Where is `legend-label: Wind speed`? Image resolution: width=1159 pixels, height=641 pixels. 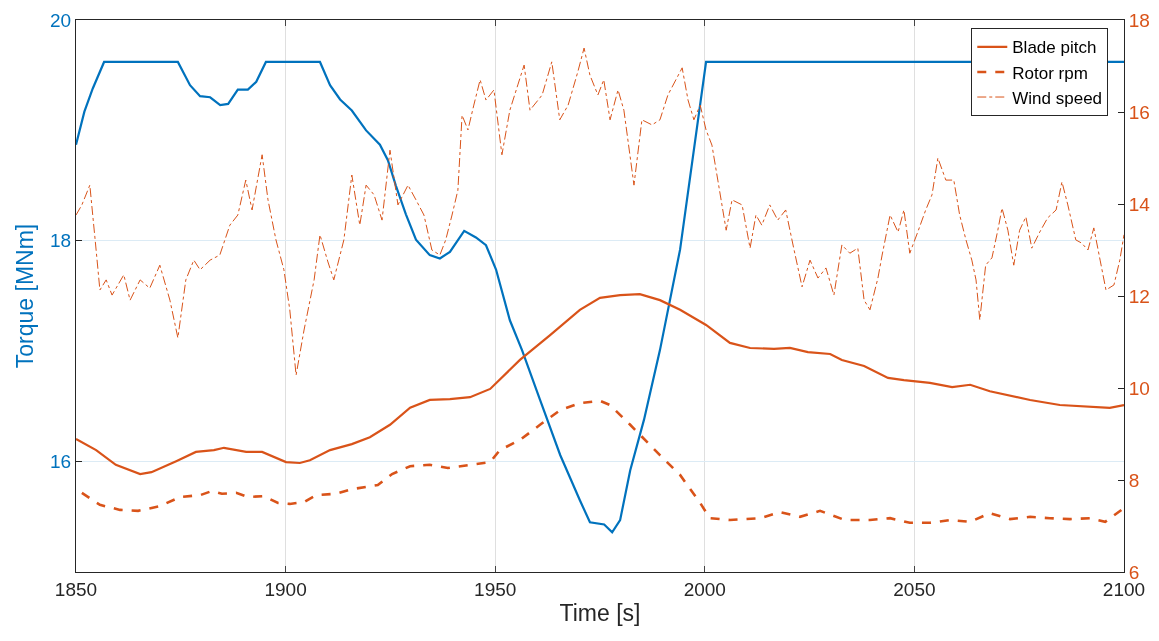 legend-label: Wind speed is located at coordinates (1057, 98).